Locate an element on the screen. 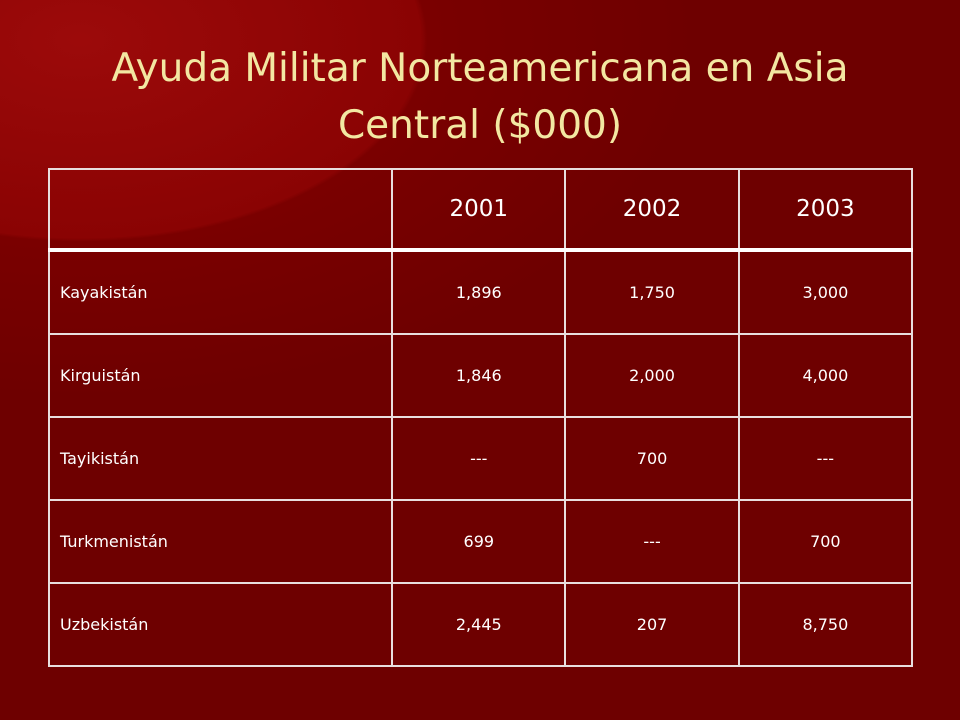  table-row: Kirguistán 1,846 2,000 4,000 is located at coordinates (480, 375).